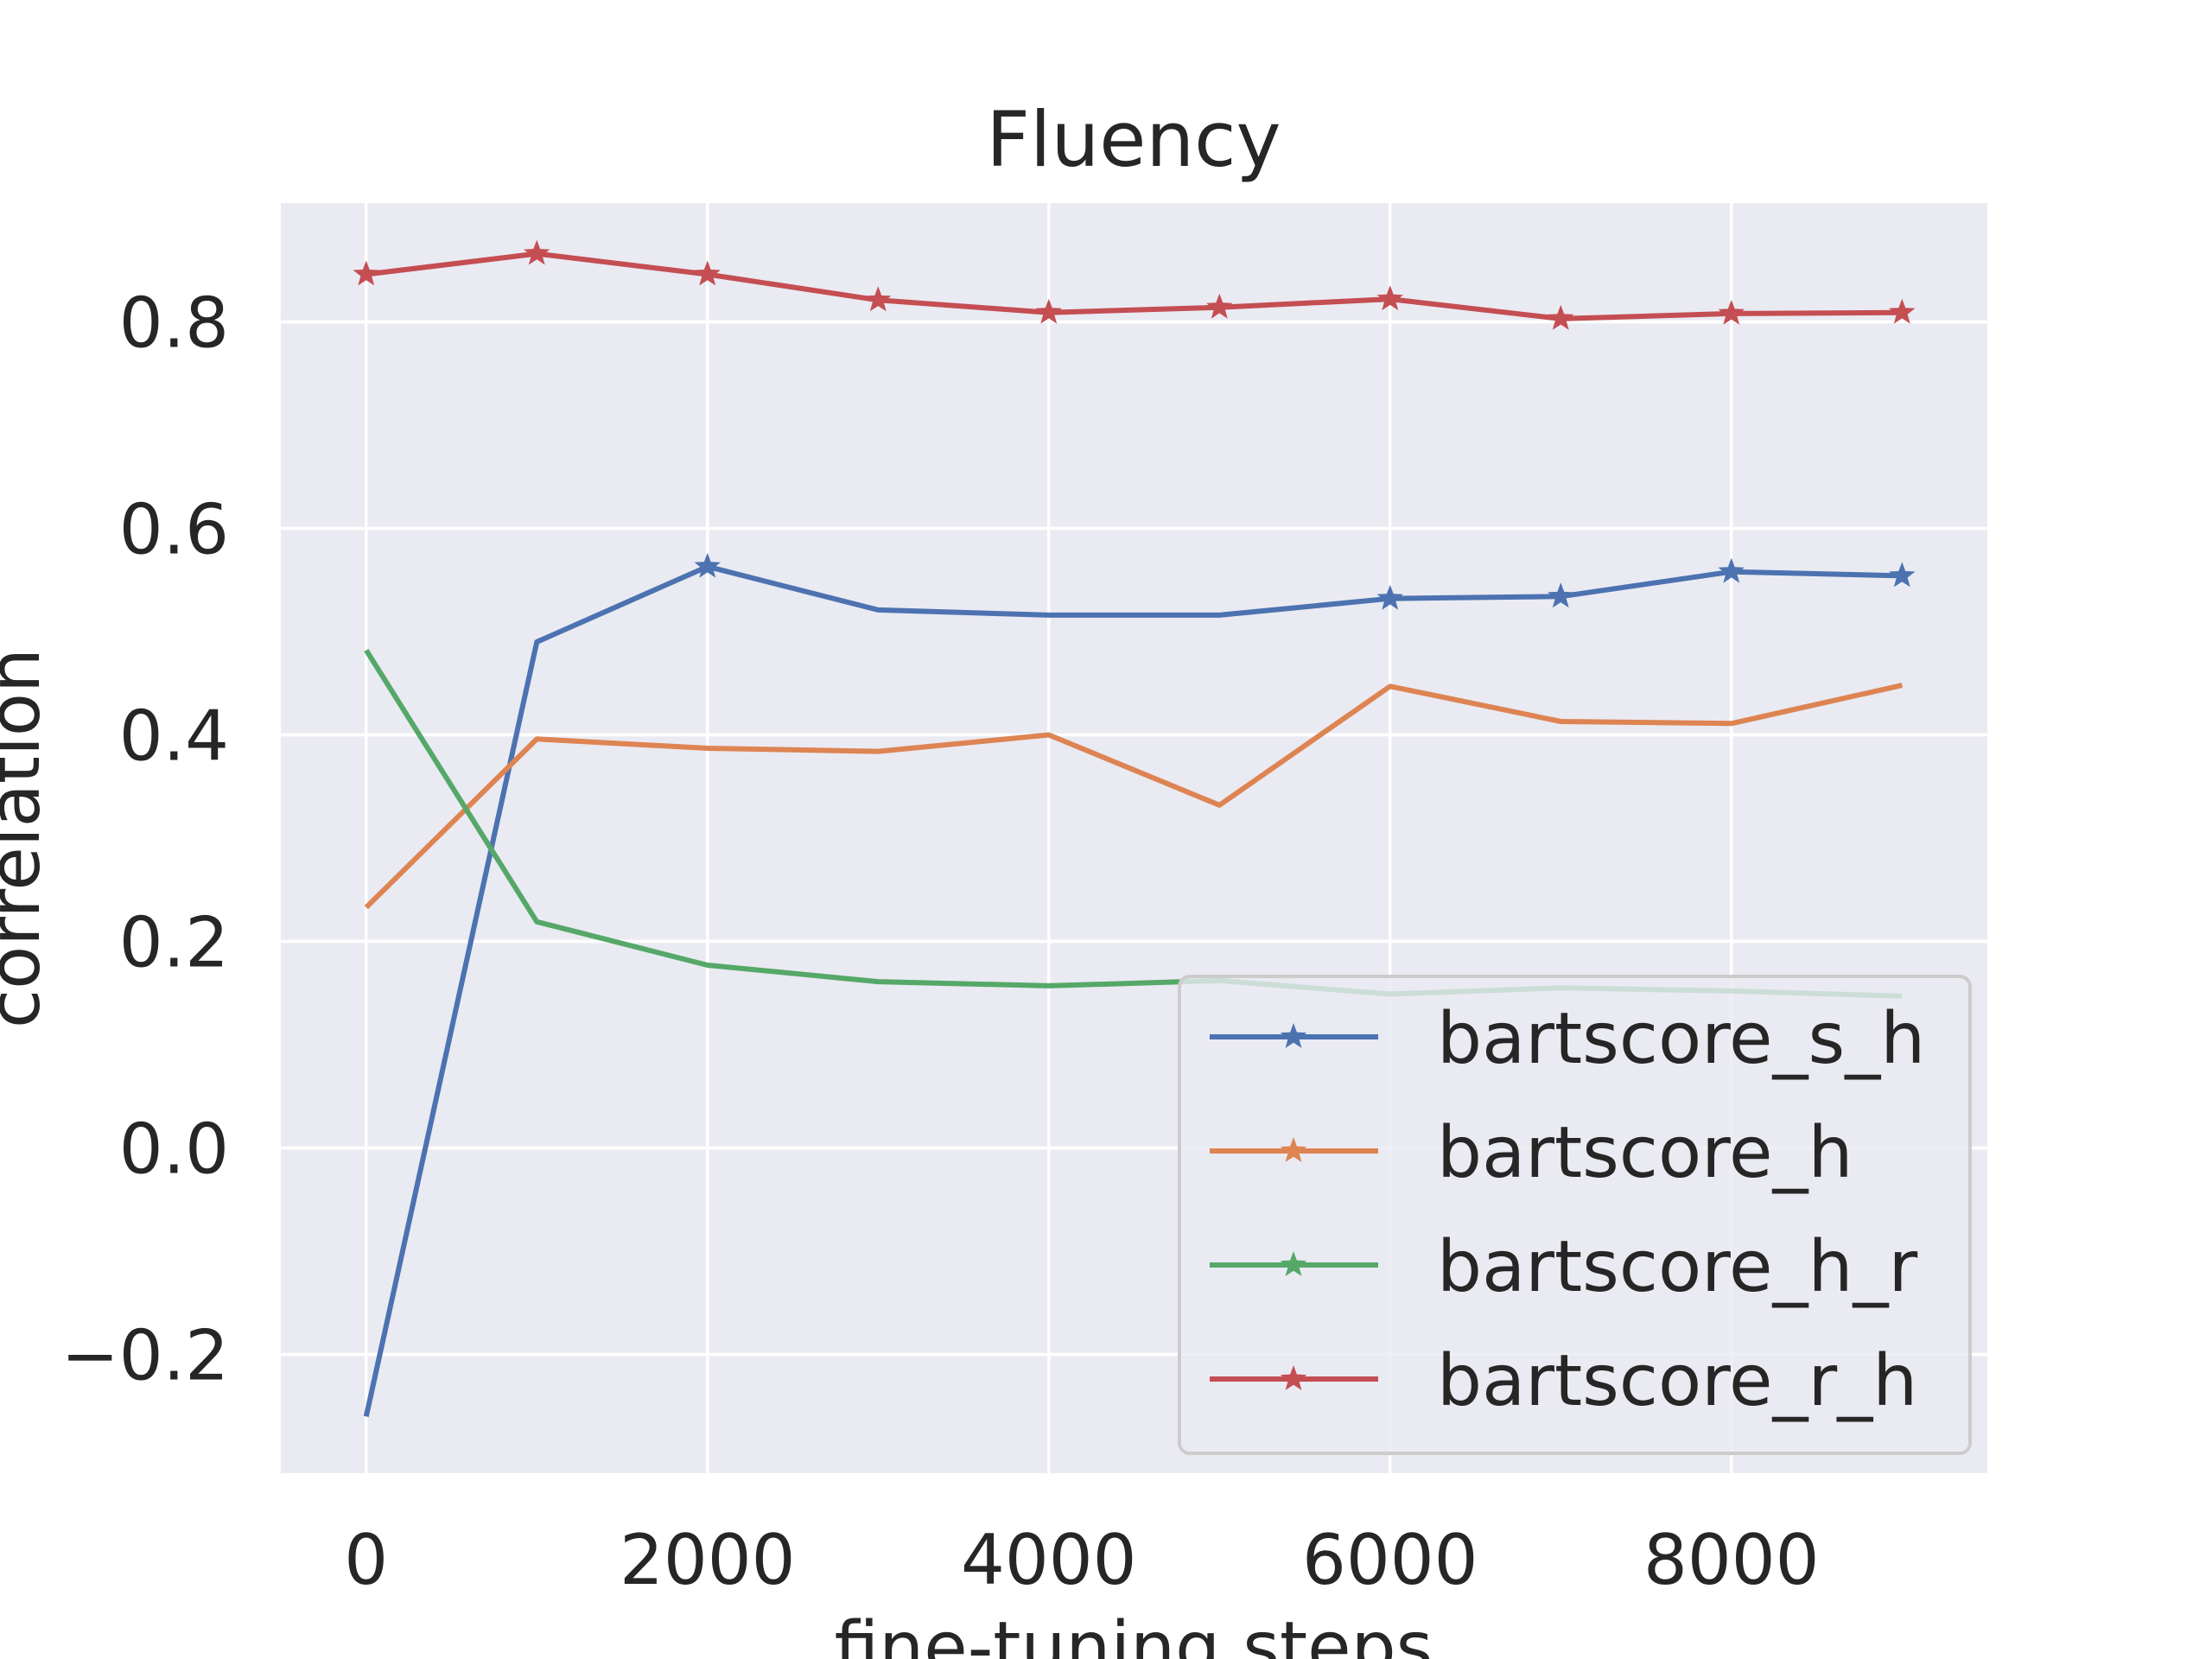  Describe the element at coordinates (174, 943) in the screenshot. I see `y-tick-label: 0.2` at that location.